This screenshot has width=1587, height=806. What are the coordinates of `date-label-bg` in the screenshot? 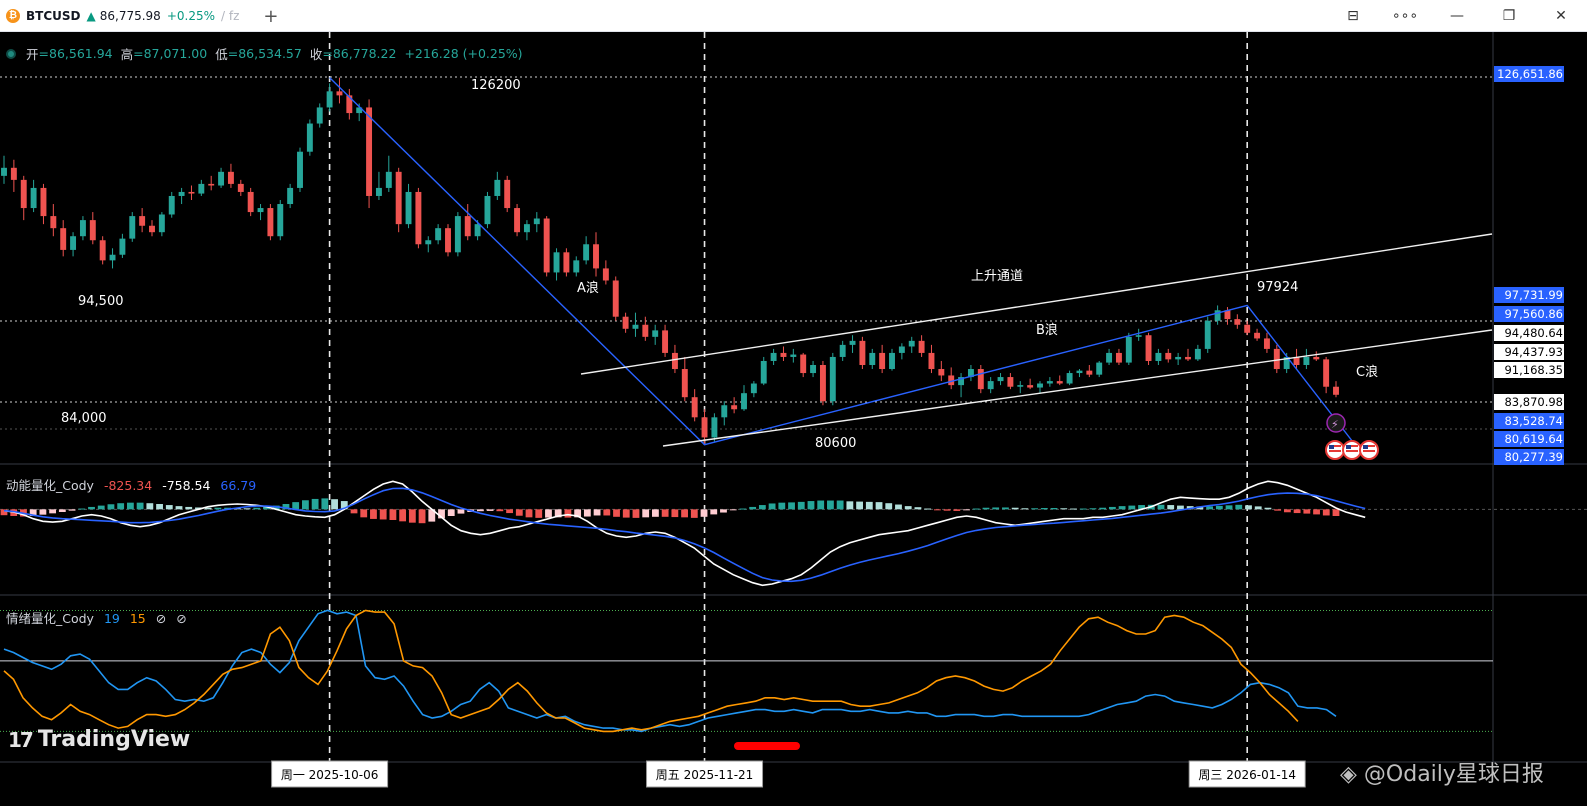 It's located at (330, 774).